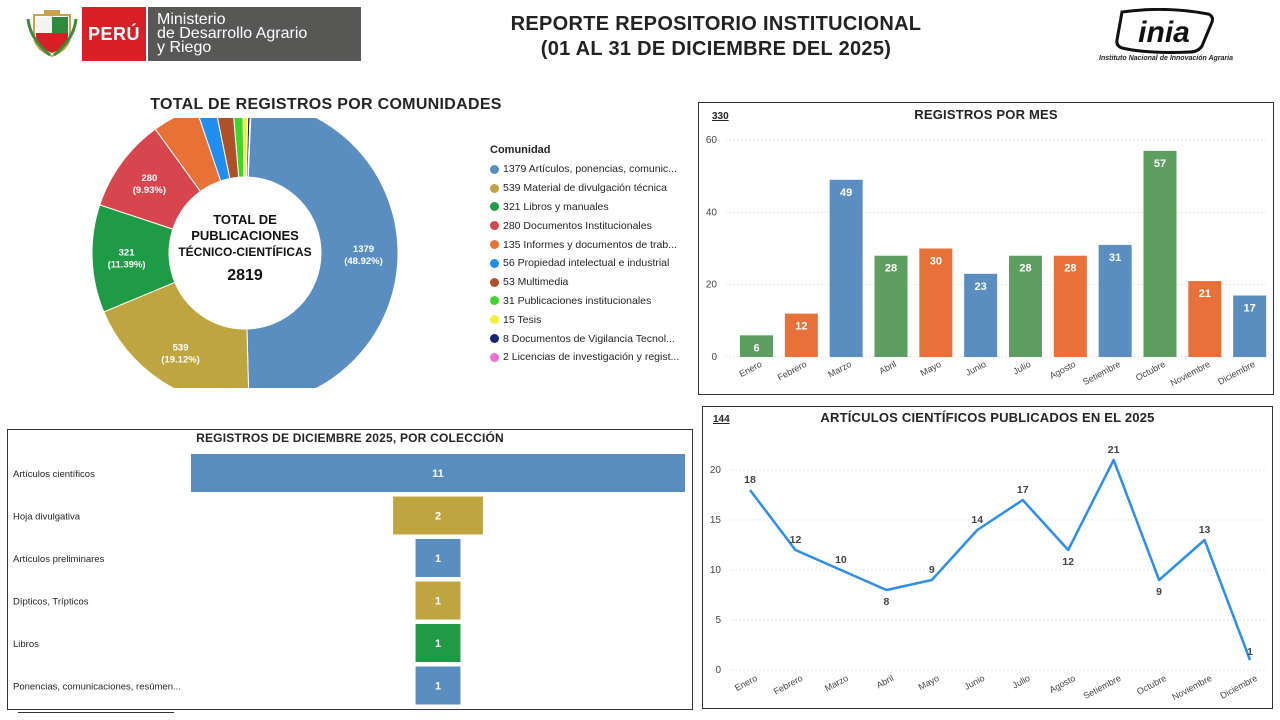 The width and height of the screenshot is (1280, 720). I want to click on donut-slice-percent: (19.12%), so click(180, 359).